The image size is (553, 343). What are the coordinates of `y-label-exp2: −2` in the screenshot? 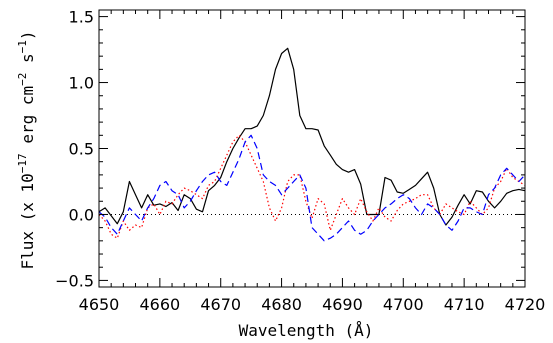 It's located at (22, 79).